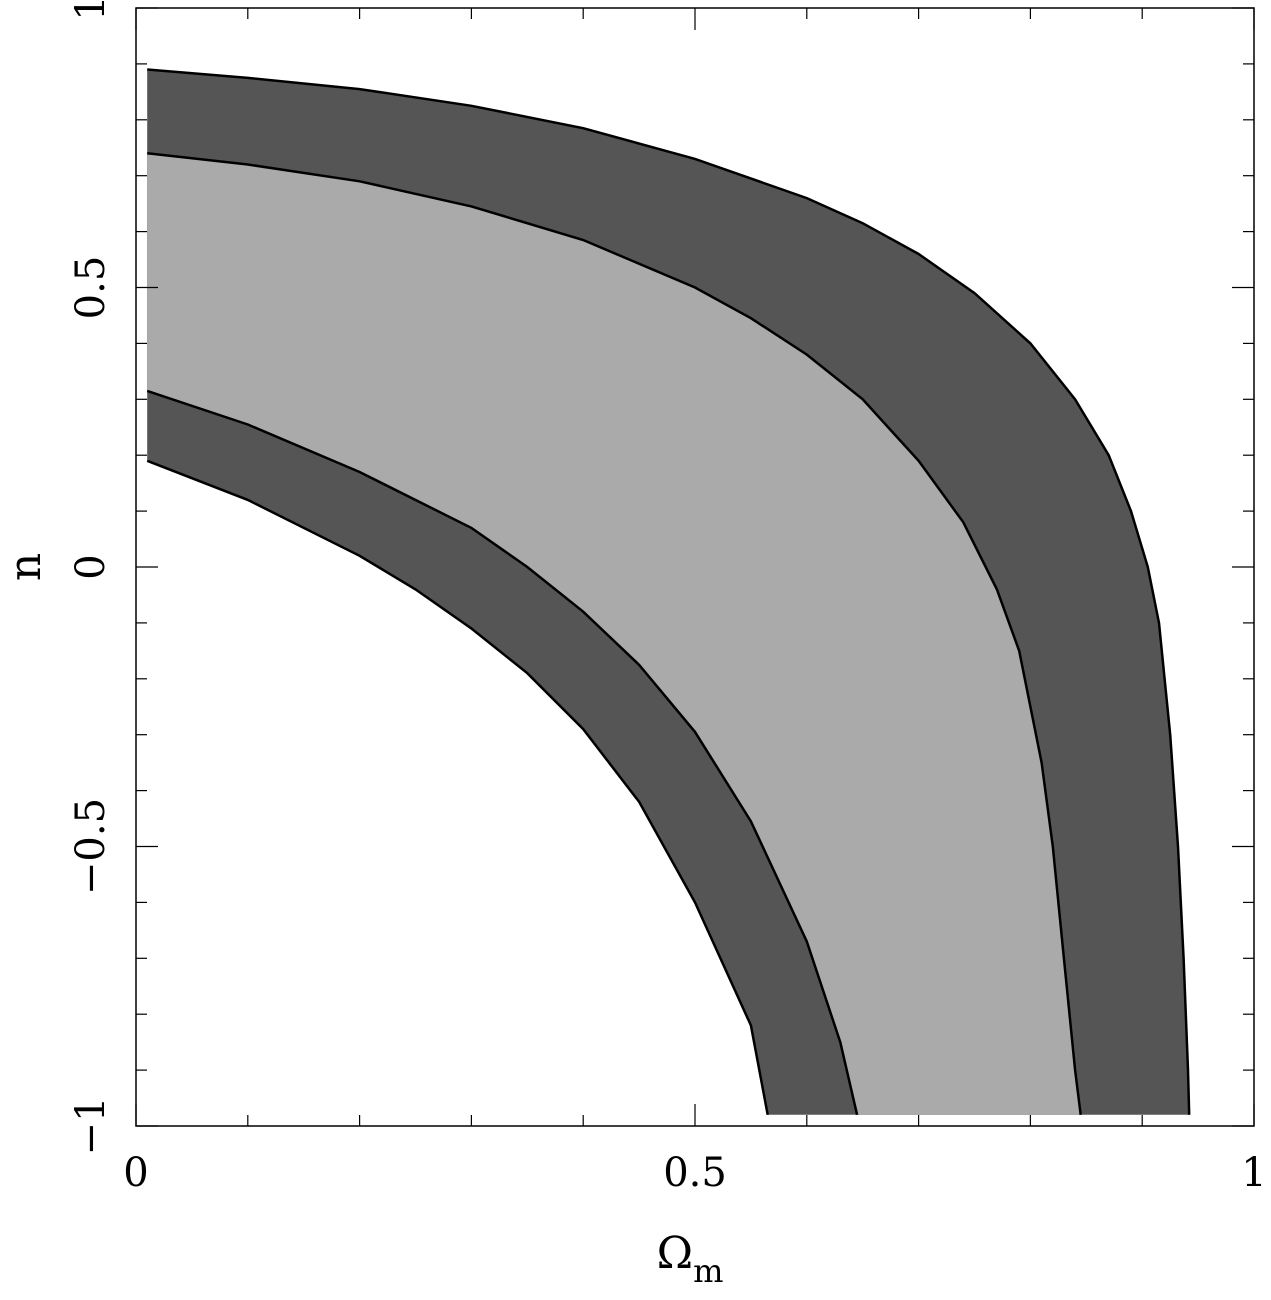  I want to click on x-tick-label: 0, so click(135, 1173).